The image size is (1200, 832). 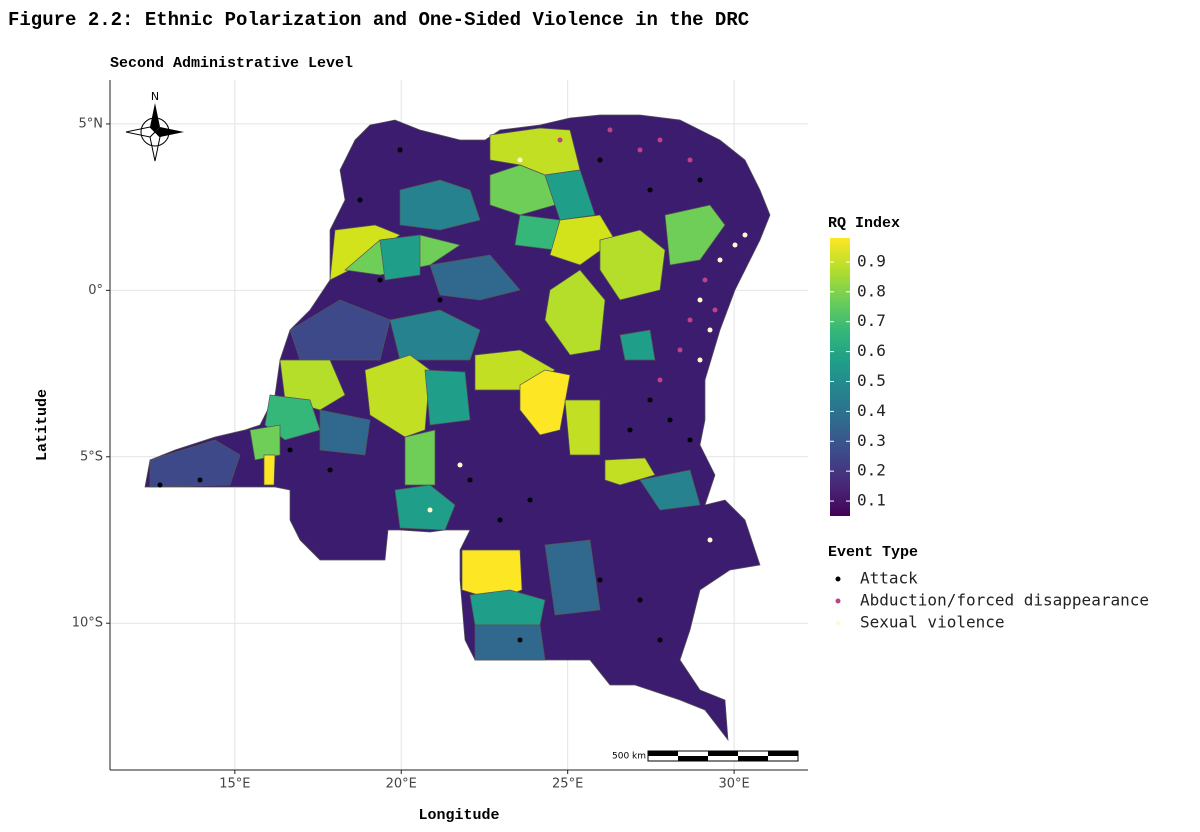 What do you see at coordinates (871, 470) in the screenshot?
I see `colorbar-tick-label: 0.2` at bounding box center [871, 470].